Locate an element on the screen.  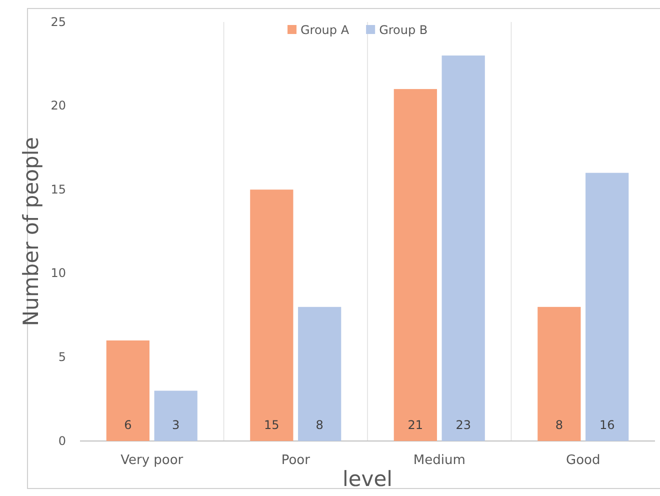
data-label: 6 is located at coordinates (128, 425).